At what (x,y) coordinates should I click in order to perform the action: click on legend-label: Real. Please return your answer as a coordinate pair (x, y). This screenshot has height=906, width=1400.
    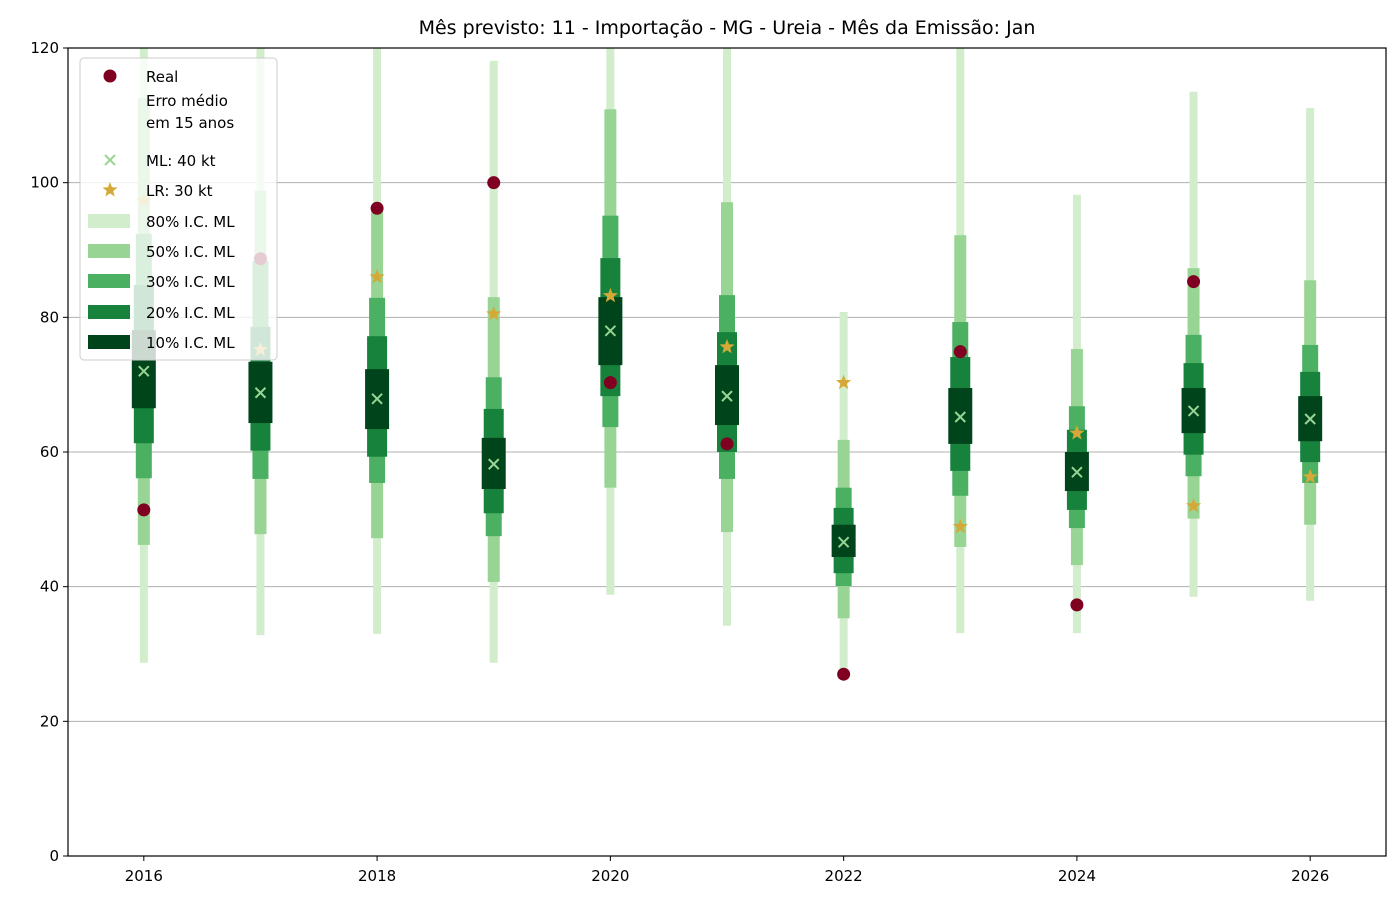
    Looking at the image, I should click on (162, 77).